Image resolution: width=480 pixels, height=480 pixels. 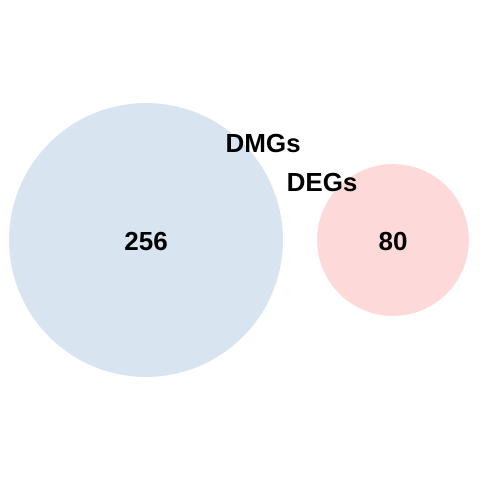 I want to click on set-count-dmgs: 256, so click(x=145, y=241).